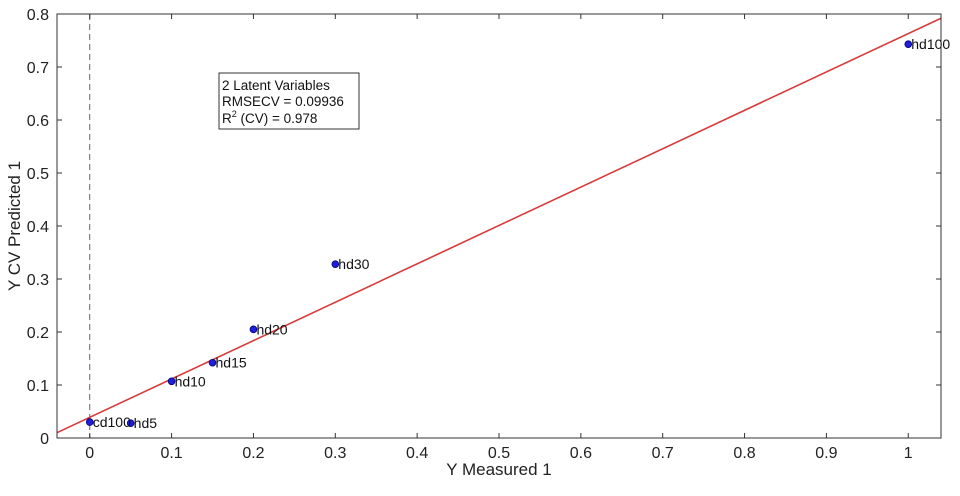  I want to click on x-tick-label: 0.9, so click(826, 453).